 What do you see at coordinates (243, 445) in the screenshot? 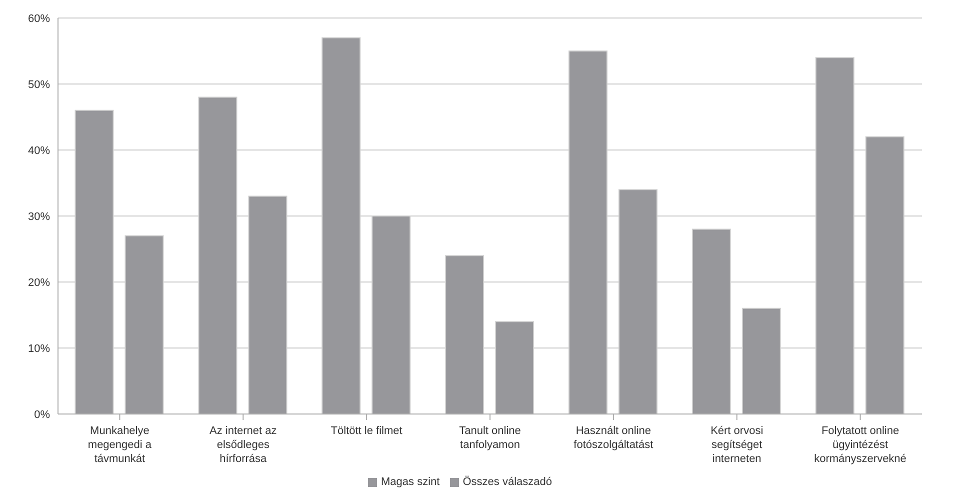
I see `x-tick-label: Az internet az elsődleges hírforrása` at bounding box center [243, 445].